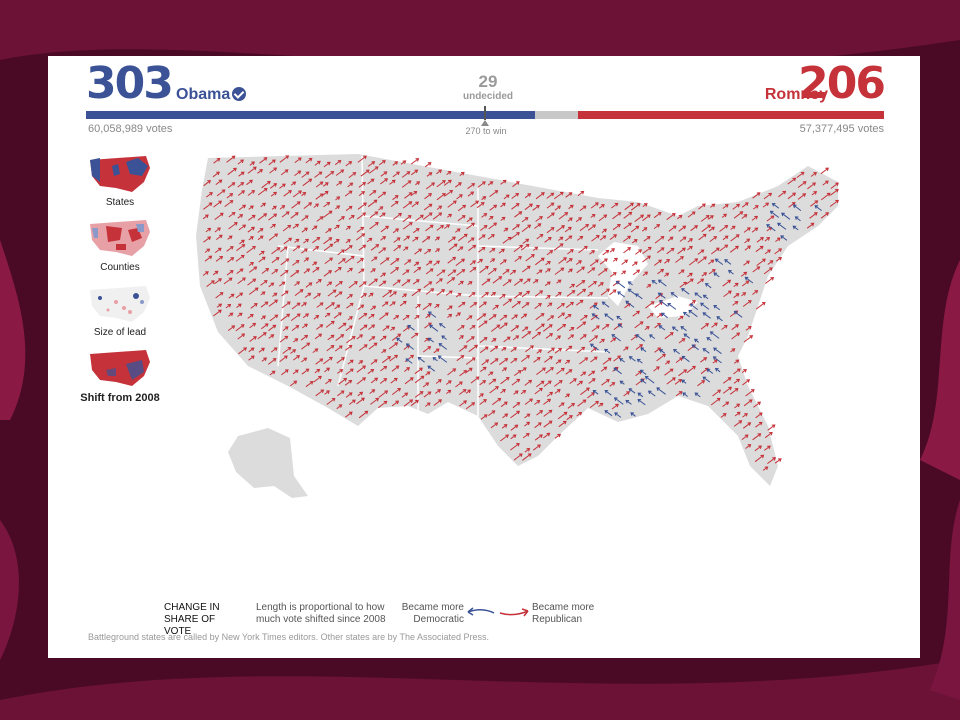 Image resolution: width=960 pixels, height=720 pixels. What do you see at coordinates (120, 304) in the screenshot?
I see `view-thumb-size-of-lead` at bounding box center [120, 304].